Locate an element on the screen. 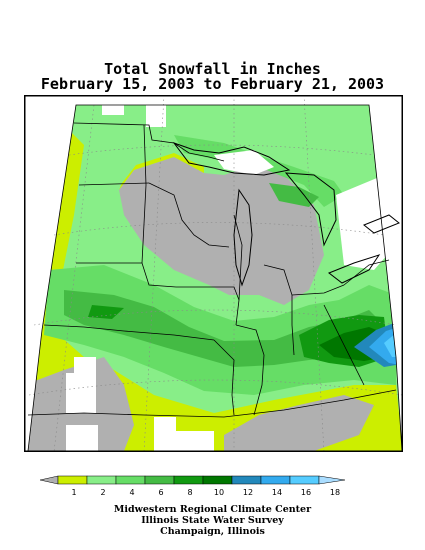 The height and width of the screenshot is (550, 425). boundary-oh-wv is located at coordinates (344, 345).